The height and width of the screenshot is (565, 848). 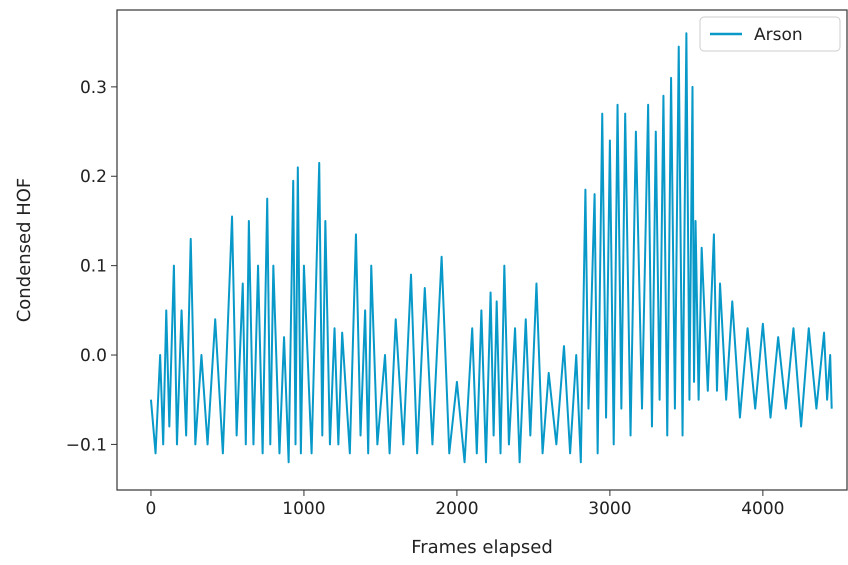 What do you see at coordinates (457, 509) in the screenshot?
I see `x-tick-label: 2000` at bounding box center [457, 509].